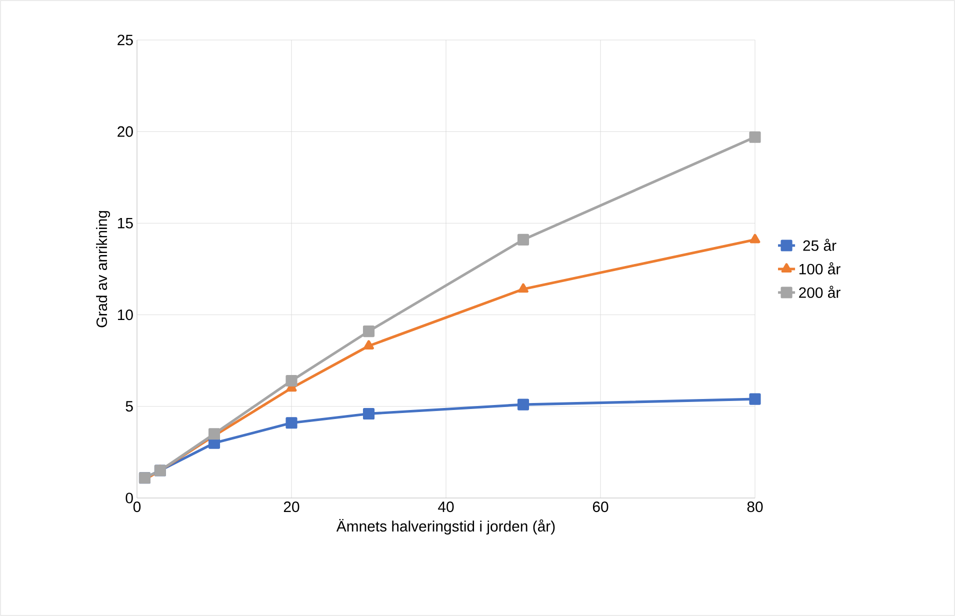  I want to click on y-tick-label: 5, so click(129, 406).